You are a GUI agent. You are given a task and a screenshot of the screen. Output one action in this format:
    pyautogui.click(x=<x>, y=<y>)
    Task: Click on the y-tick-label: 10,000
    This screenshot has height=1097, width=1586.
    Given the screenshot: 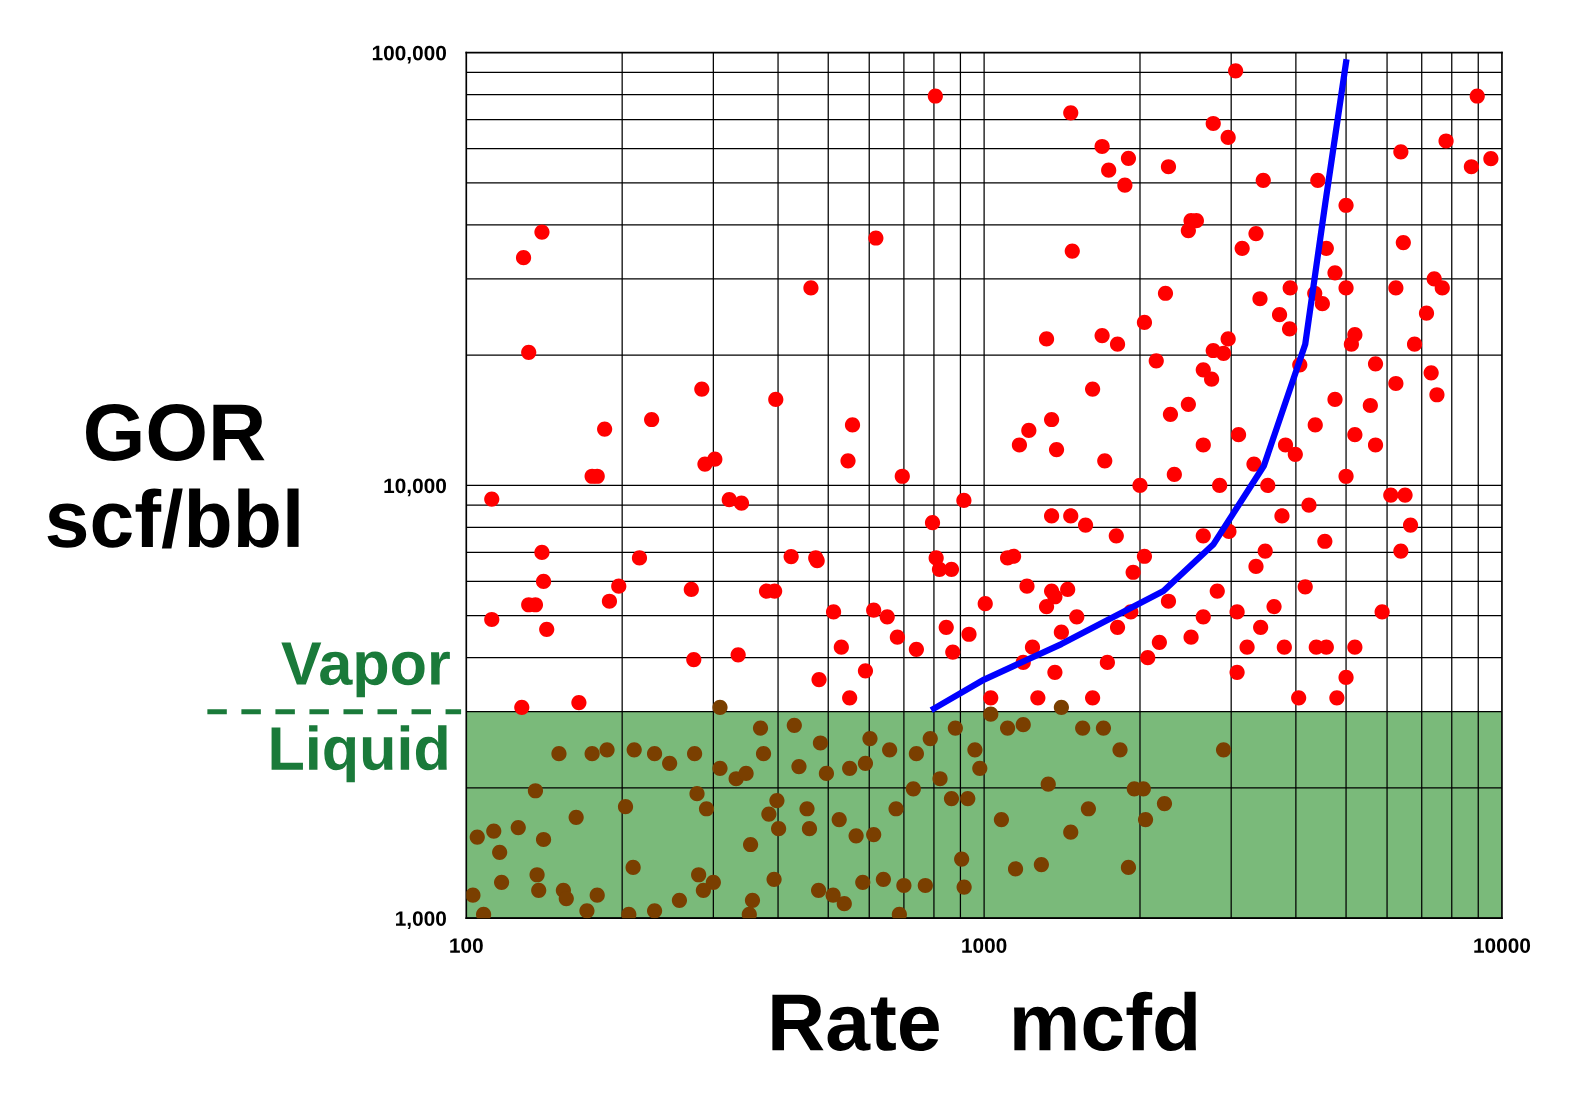 What is the action you would take?
    pyautogui.click(x=415, y=487)
    